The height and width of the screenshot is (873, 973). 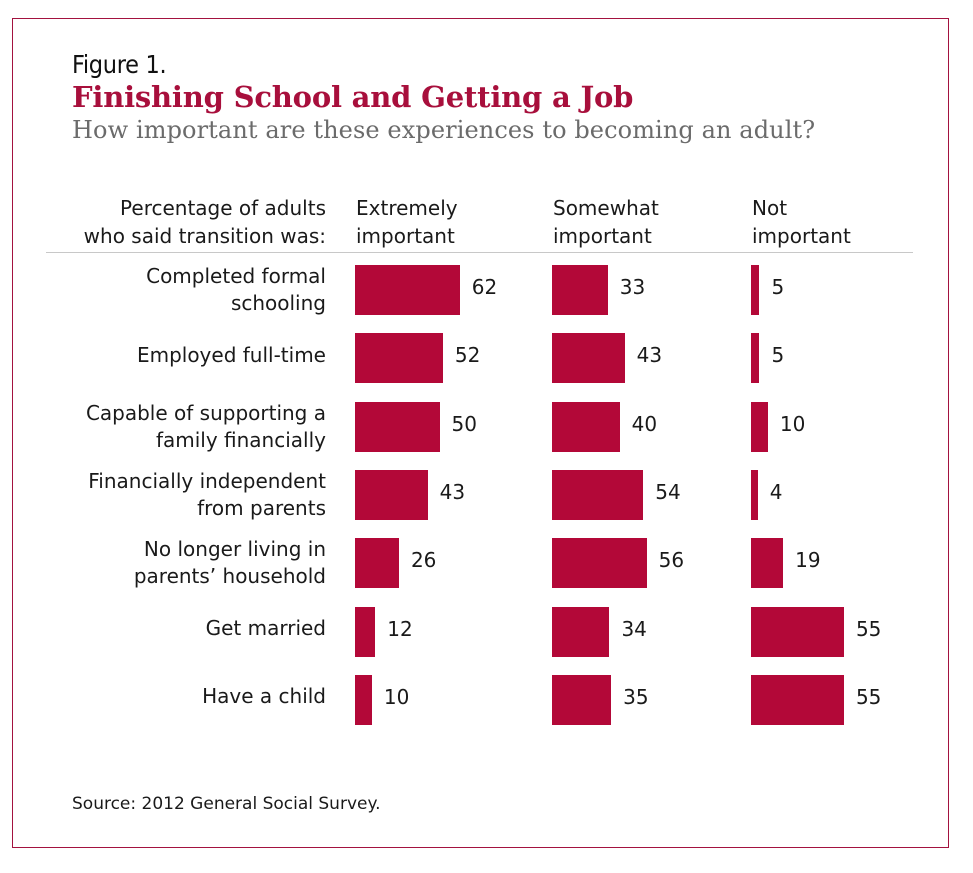 What do you see at coordinates (353, 97) in the screenshot?
I see `chart-title: Finishing School and Getting a Job` at bounding box center [353, 97].